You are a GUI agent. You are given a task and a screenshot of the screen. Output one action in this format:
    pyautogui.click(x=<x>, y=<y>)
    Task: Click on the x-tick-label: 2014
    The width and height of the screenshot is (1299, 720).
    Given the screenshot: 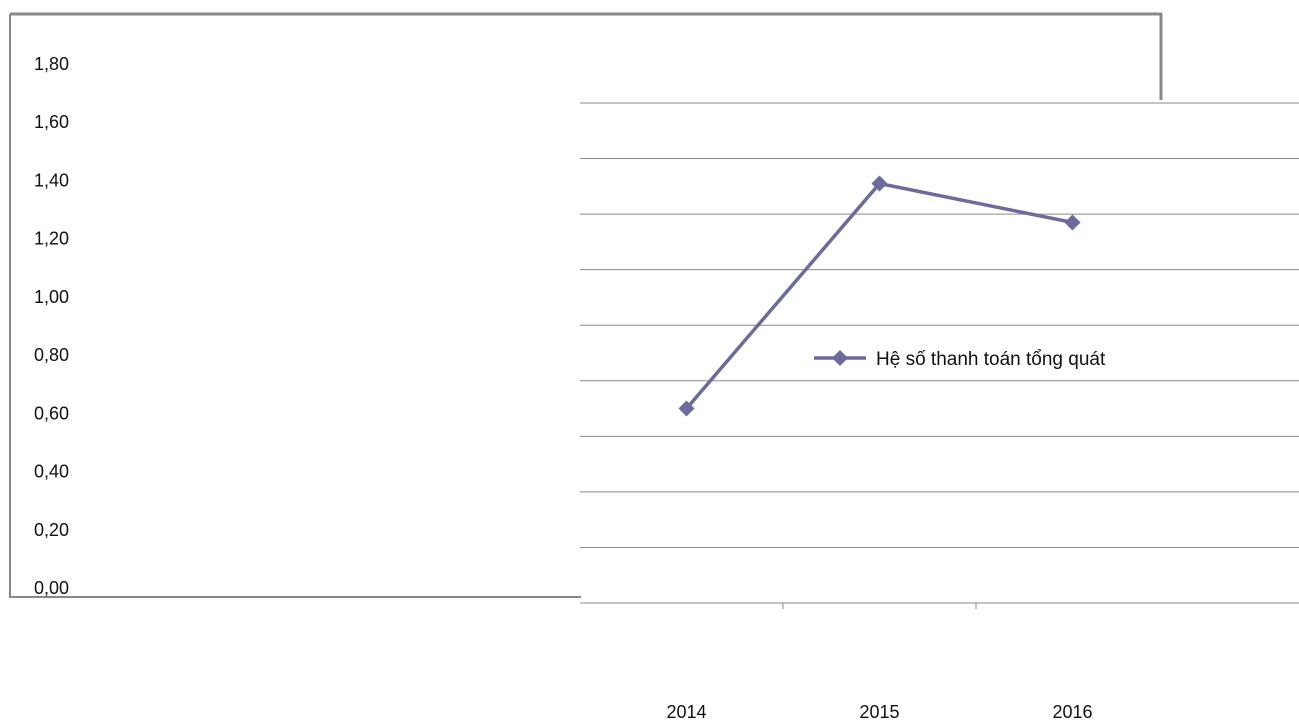 What is the action you would take?
    pyautogui.click(x=686, y=711)
    